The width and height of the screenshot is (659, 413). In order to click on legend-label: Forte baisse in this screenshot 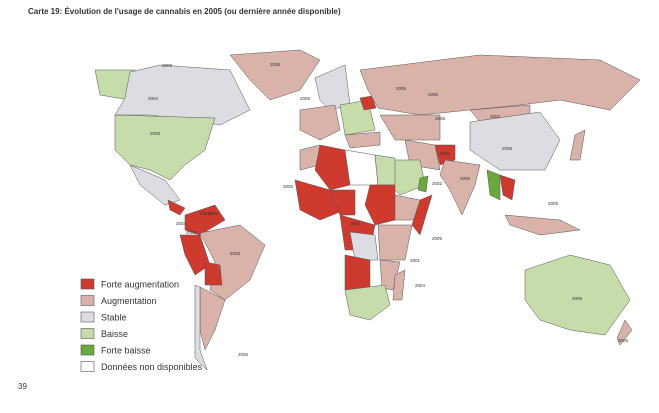, I will do `click(126, 351)`.